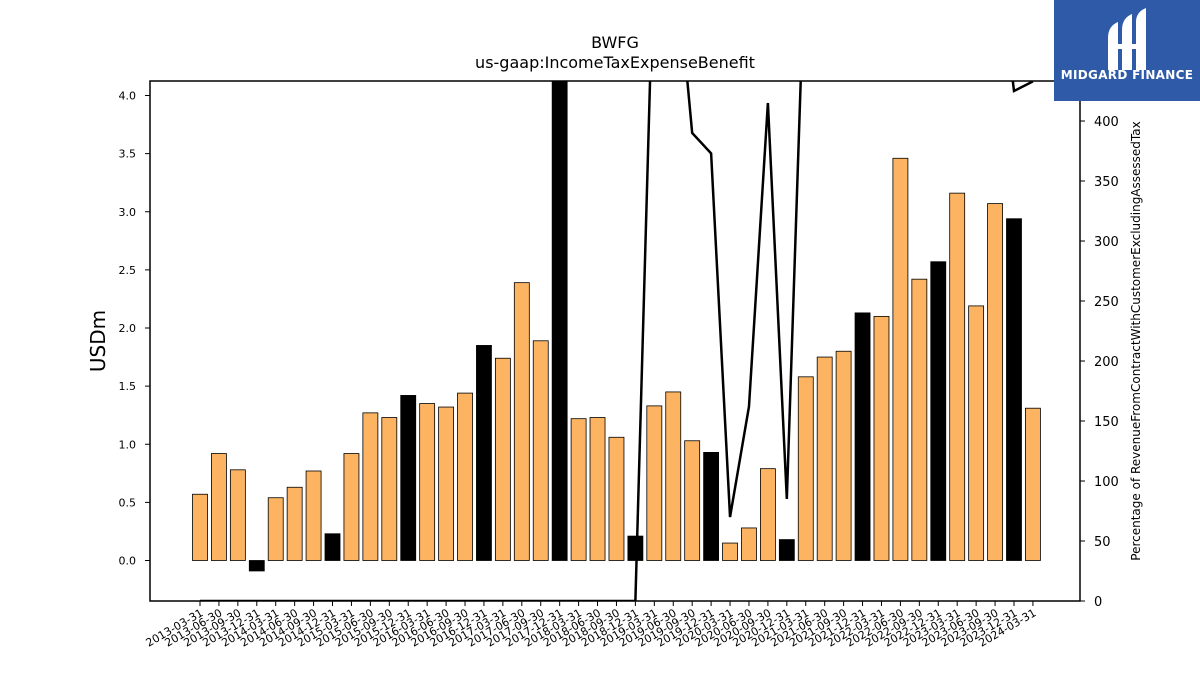  What do you see at coordinates (128, 444) in the screenshot?
I see `y-tick-label: 1.0` at bounding box center [128, 444].